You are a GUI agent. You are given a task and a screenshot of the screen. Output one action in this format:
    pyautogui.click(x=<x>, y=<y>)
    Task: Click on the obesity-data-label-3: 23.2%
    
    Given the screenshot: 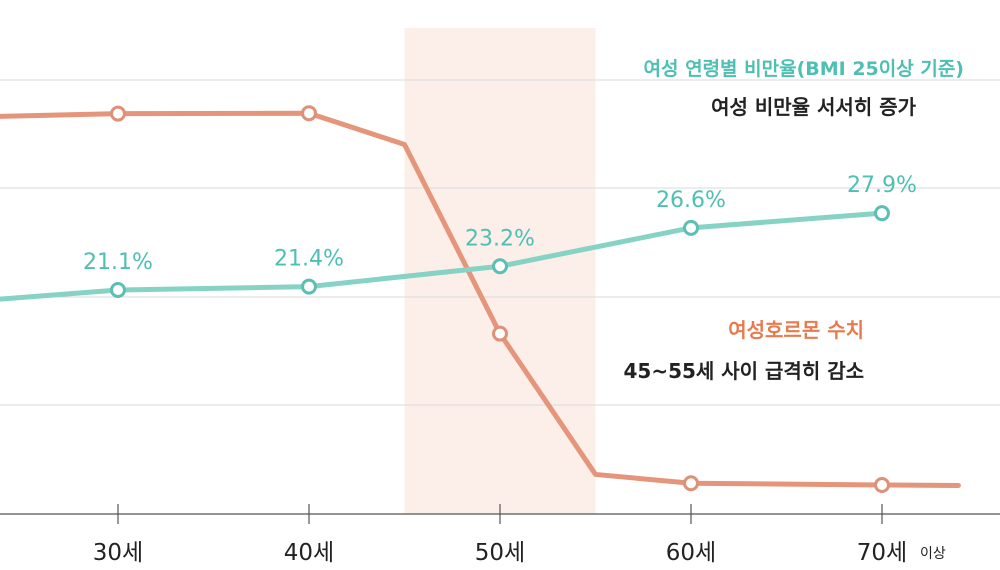 What is the action you would take?
    pyautogui.click(x=500, y=238)
    